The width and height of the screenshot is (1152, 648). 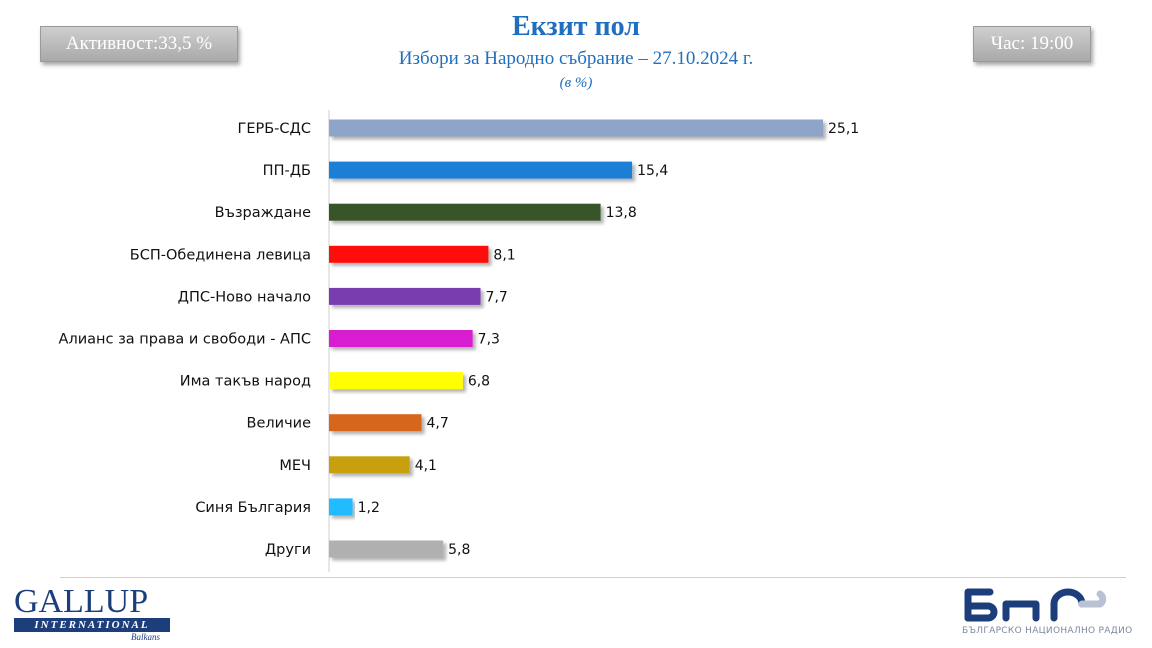 What do you see at coordinates (1032, 44) in the screenshot?
I see `time-badge: Час: 19:00` at bounding box center [1032, 44].